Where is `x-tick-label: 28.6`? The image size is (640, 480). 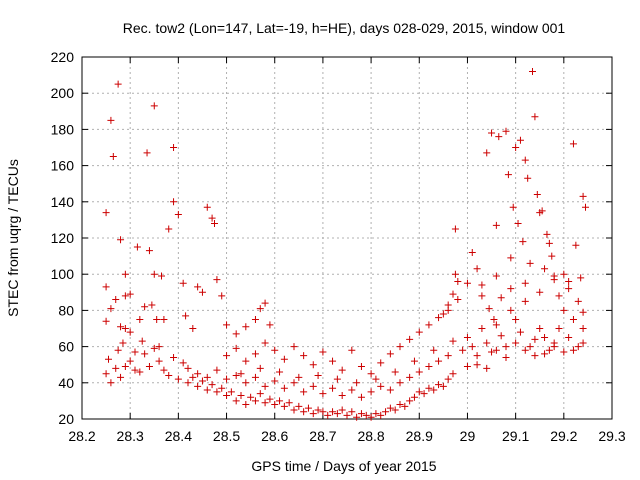 x-tick-label: 28.6 is located at coordinates (274, 436).